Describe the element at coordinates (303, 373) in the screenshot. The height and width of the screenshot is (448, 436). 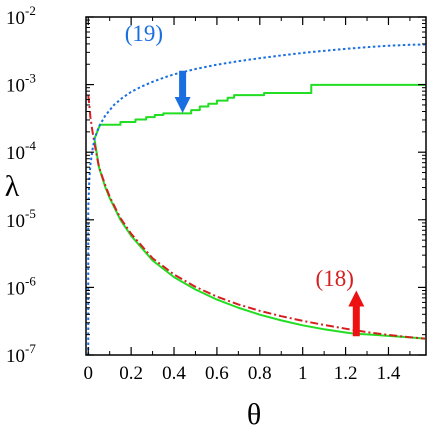
I see `x-tick-label: 1` at that location.